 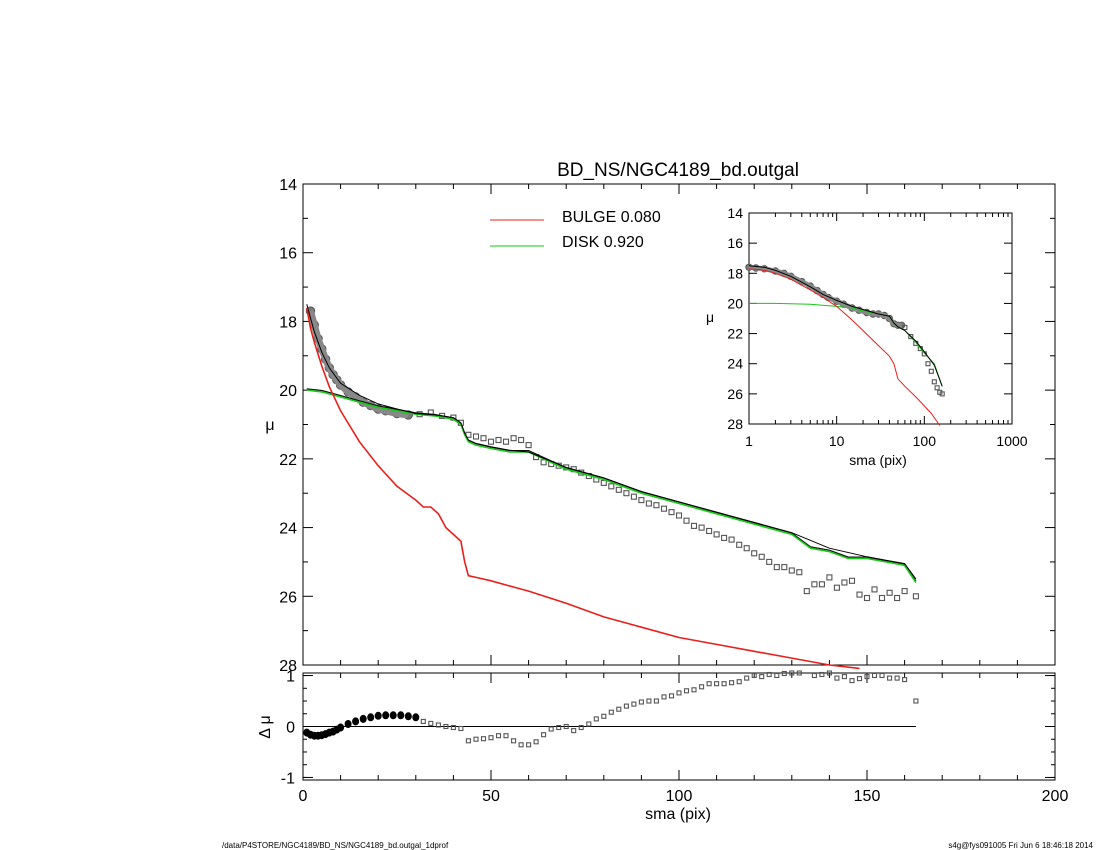 I want to click on inset-model-curve, so click(x=845, y=326).